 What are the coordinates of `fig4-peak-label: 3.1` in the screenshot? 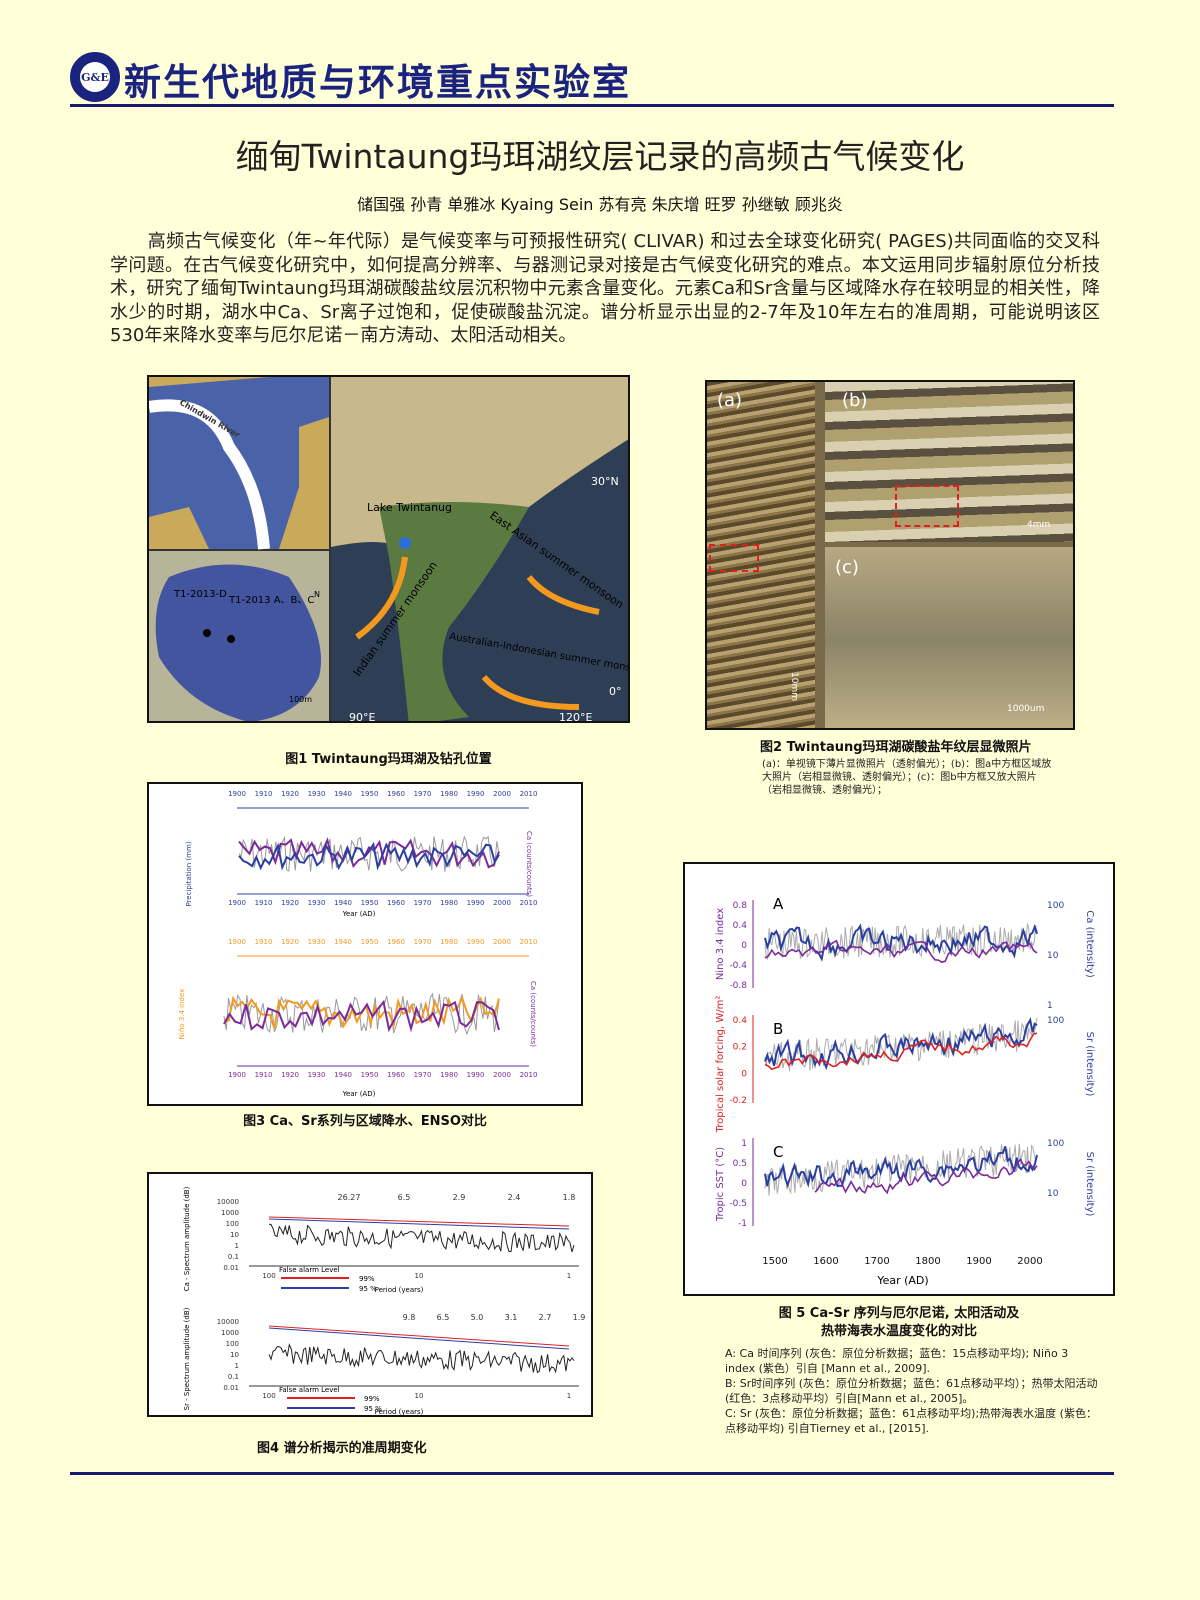 It's located at (511, 1317).